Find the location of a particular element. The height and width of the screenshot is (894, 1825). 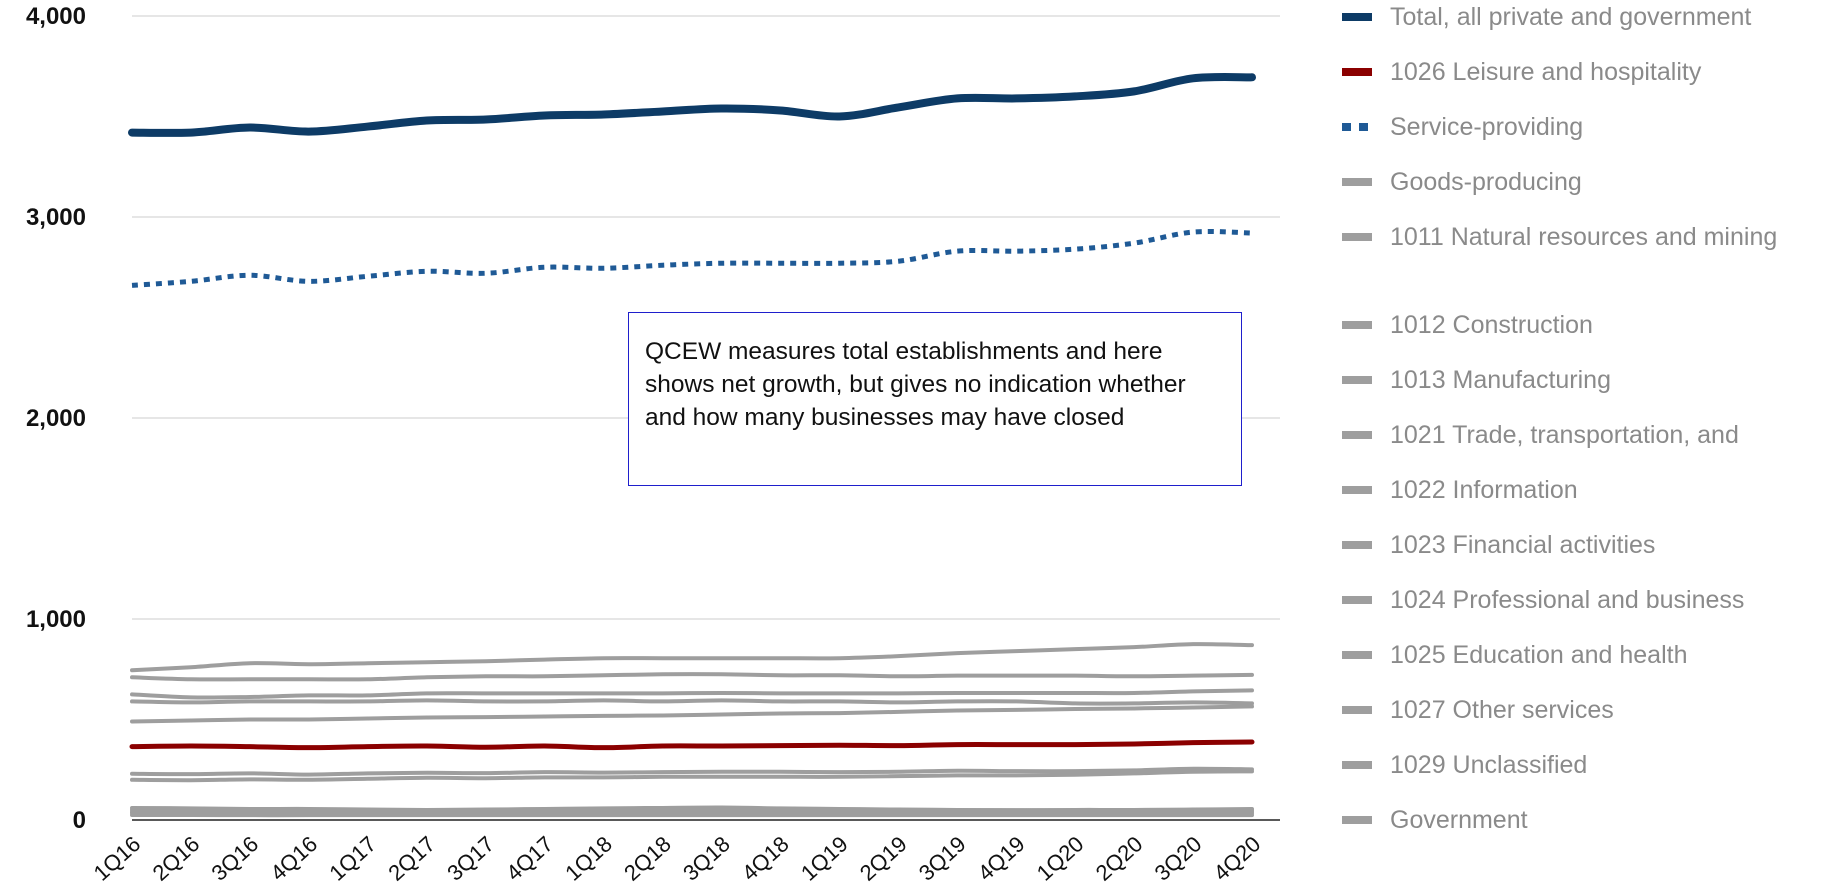

x-tick-label: 2Q16 is located at coordinates (176, 858).